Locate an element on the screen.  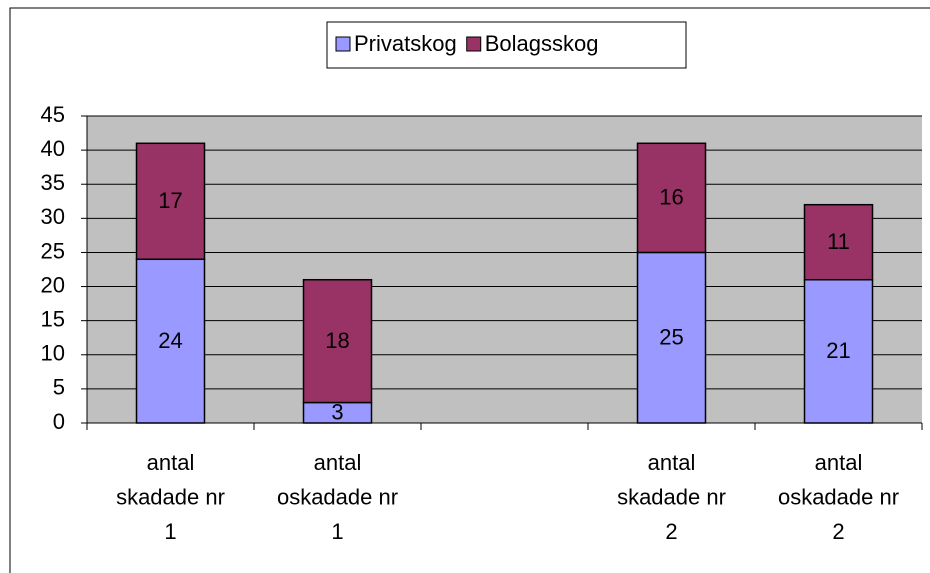
data-label: 24 is located at coordinates (170, 340).